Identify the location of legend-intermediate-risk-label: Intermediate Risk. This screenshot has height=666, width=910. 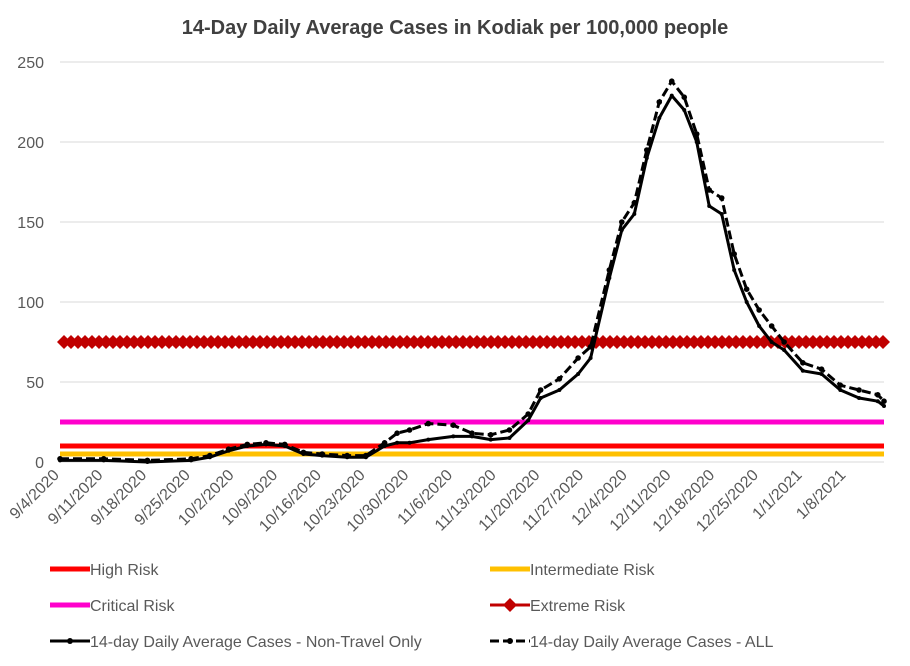
(592, 570).